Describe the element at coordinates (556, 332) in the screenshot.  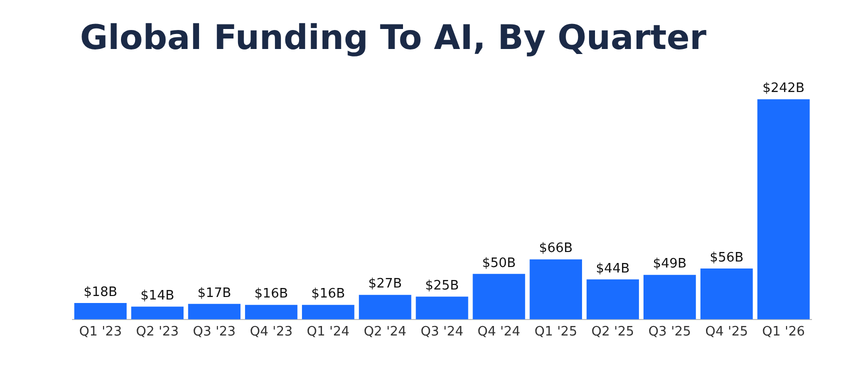
I see `x-tick-label: Q1 '25` at that location.